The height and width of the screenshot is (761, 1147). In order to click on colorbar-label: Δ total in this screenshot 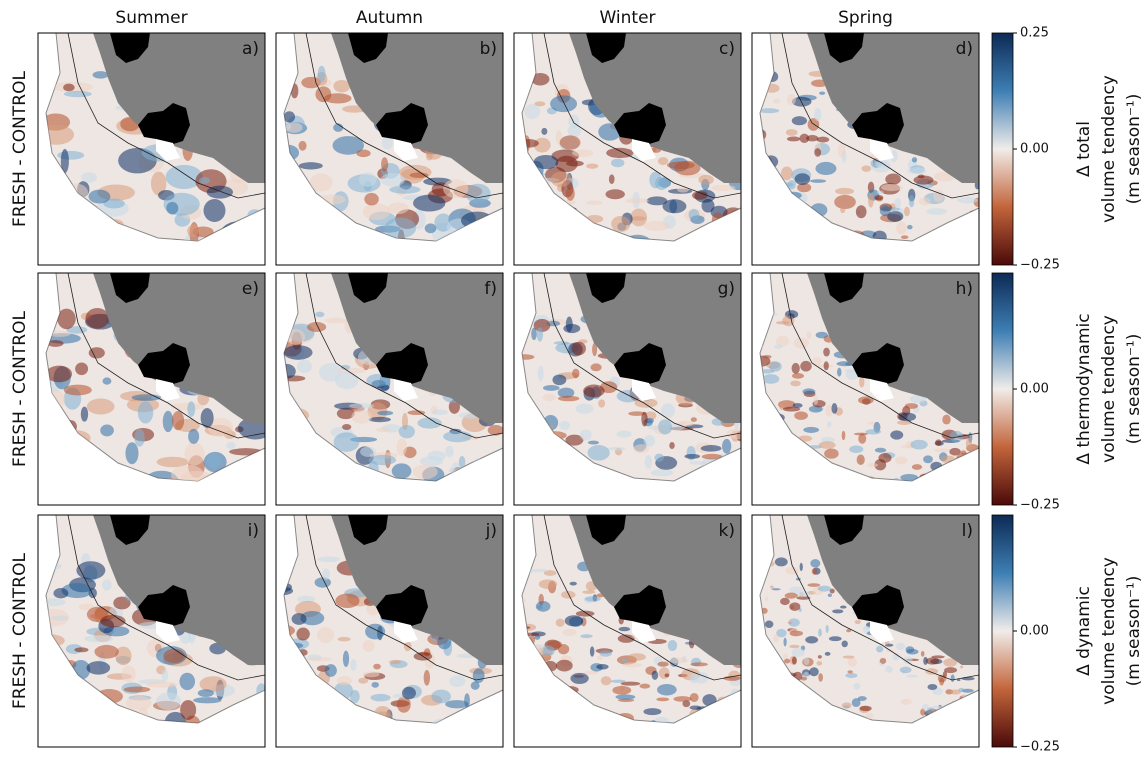, I will do `click(1084, 149)`.